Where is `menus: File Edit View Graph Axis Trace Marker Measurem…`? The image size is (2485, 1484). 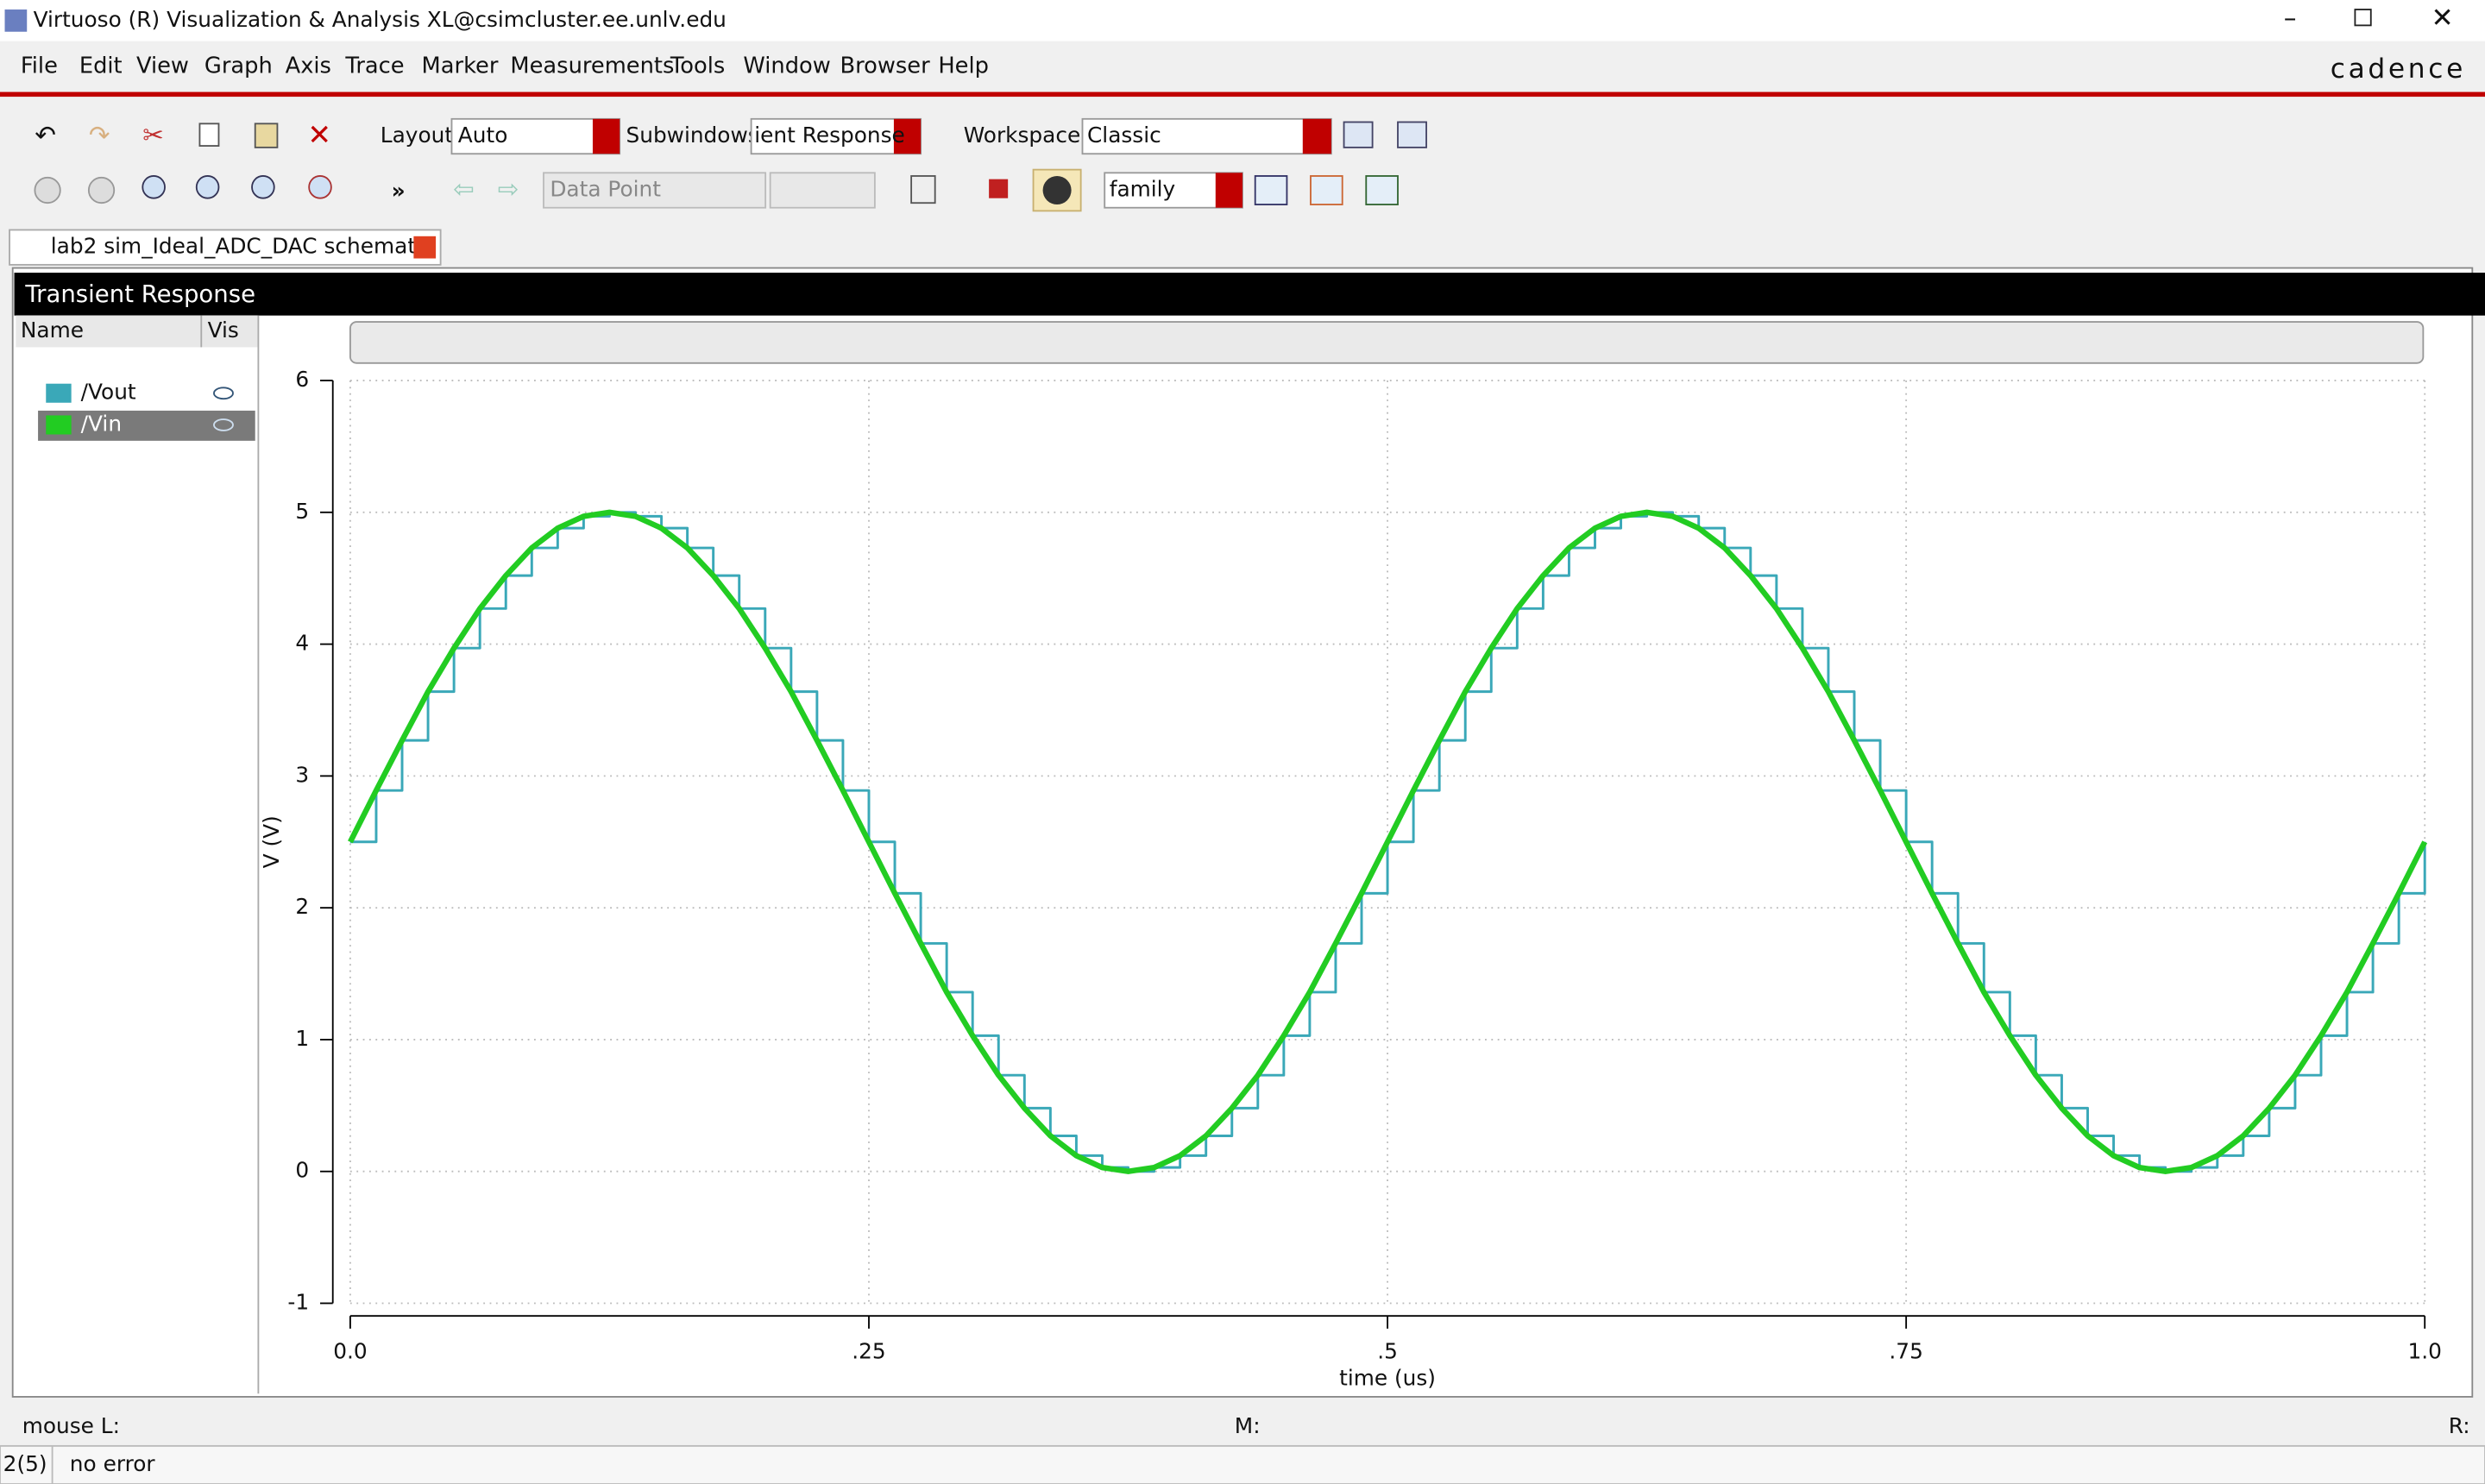
menus: File Edit View Graph Axis Trace Marker Measurem… is located at coordinates (505, 66).